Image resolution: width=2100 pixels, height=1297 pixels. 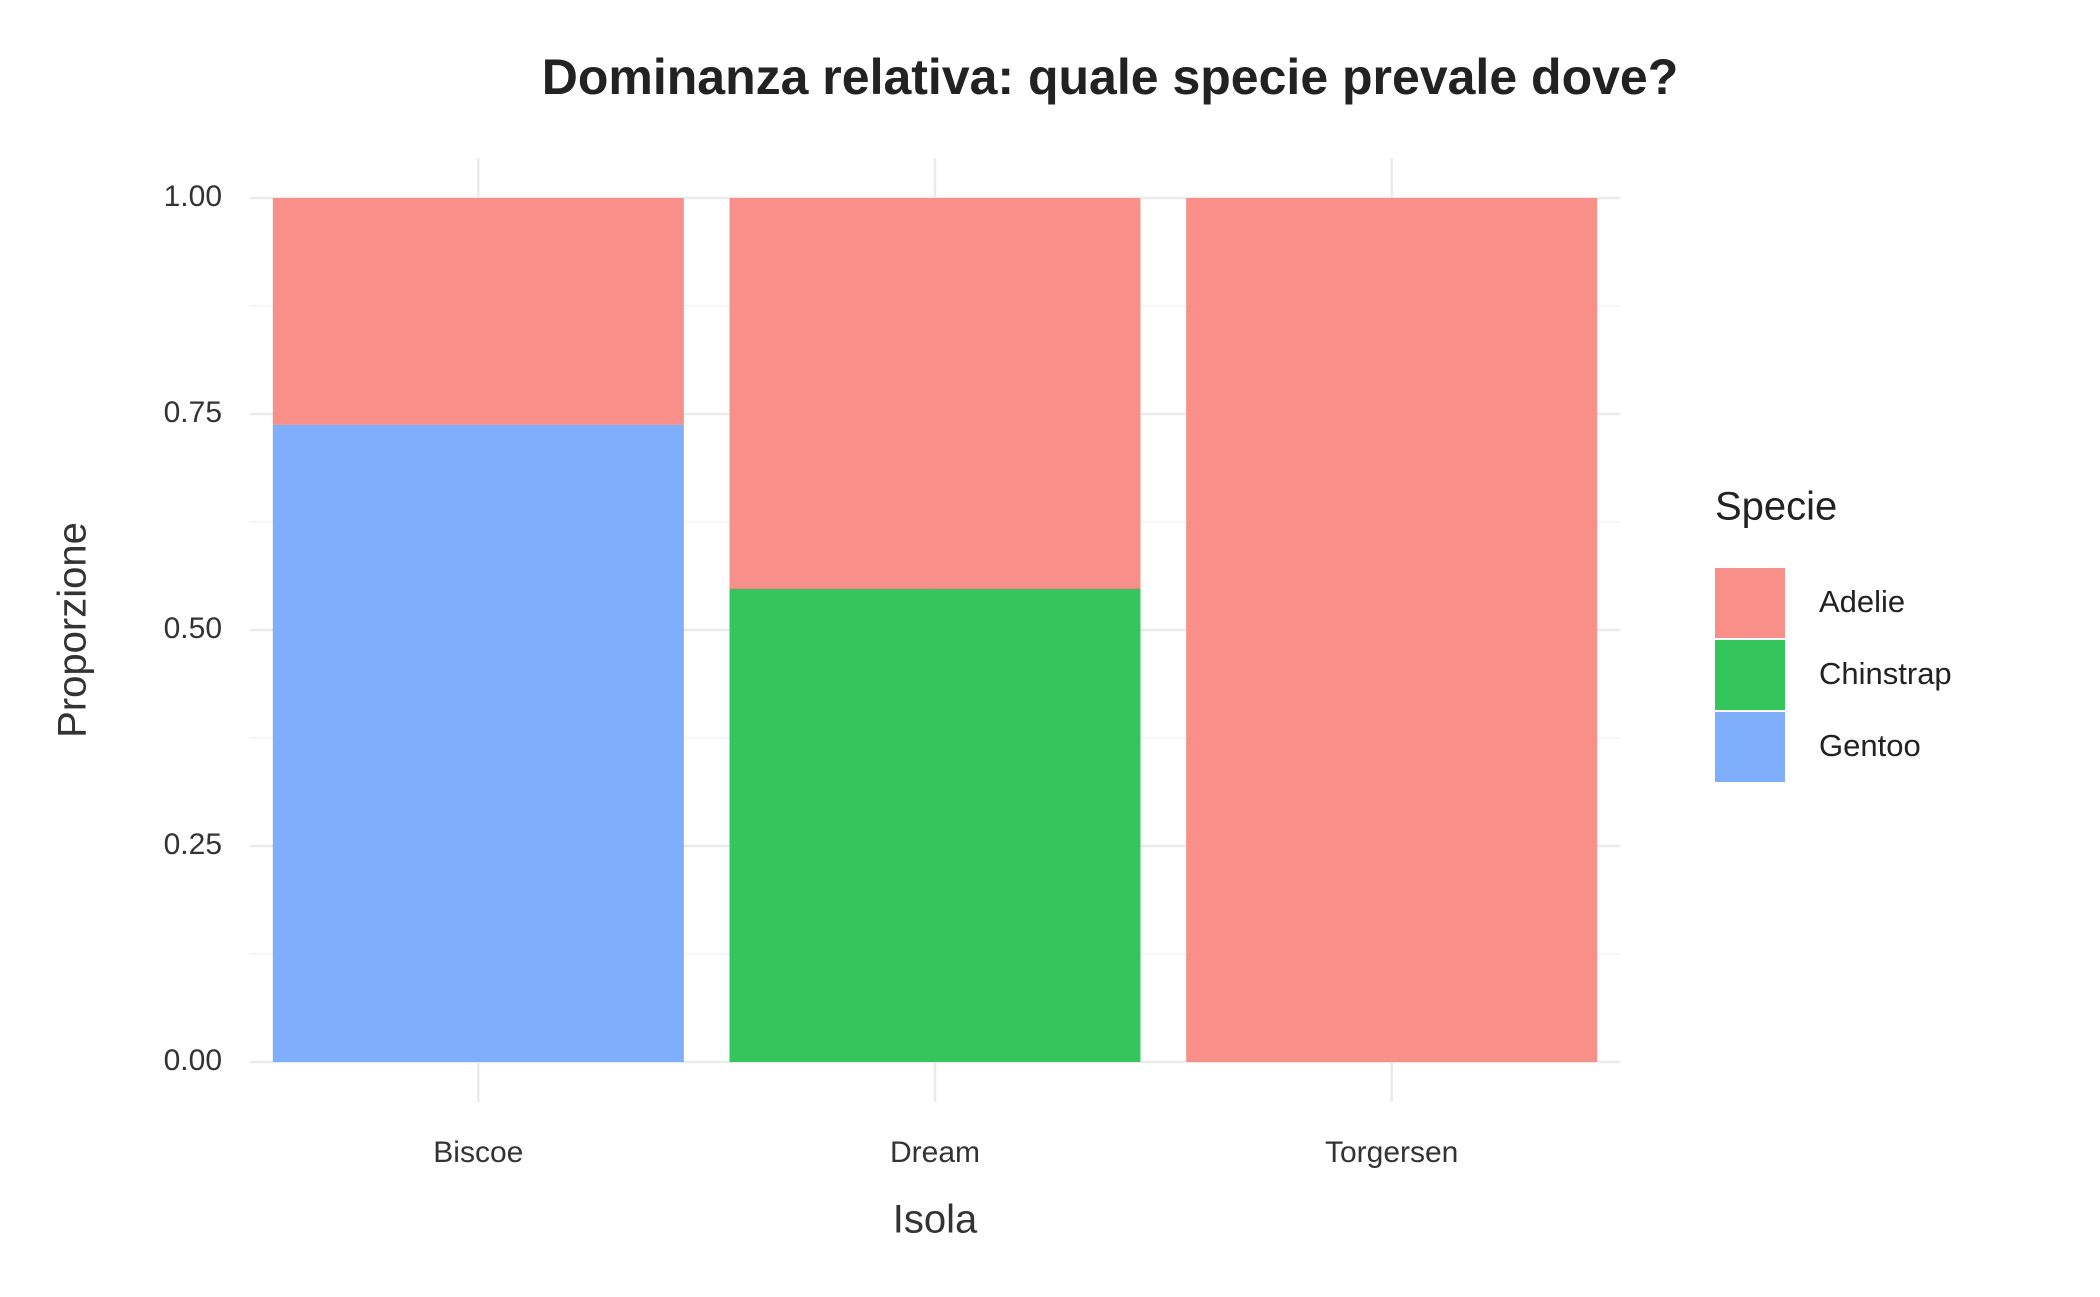 I want to click on y-tick-label: 0.50, so click(x=193, y=628).